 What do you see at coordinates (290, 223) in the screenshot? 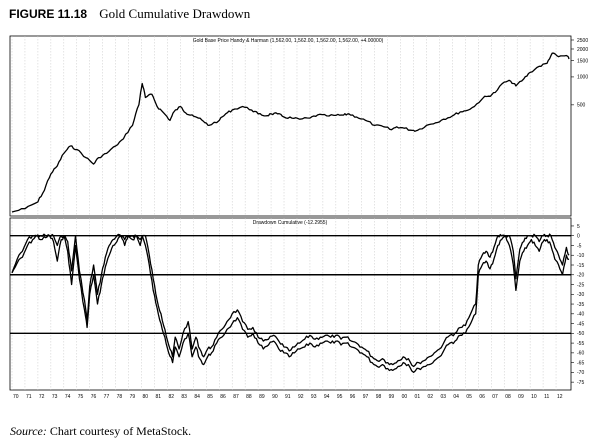
I see `drawdown-panel-title: Drawdown Cumulative (-12.2955)` at bounding box center [290, 223].